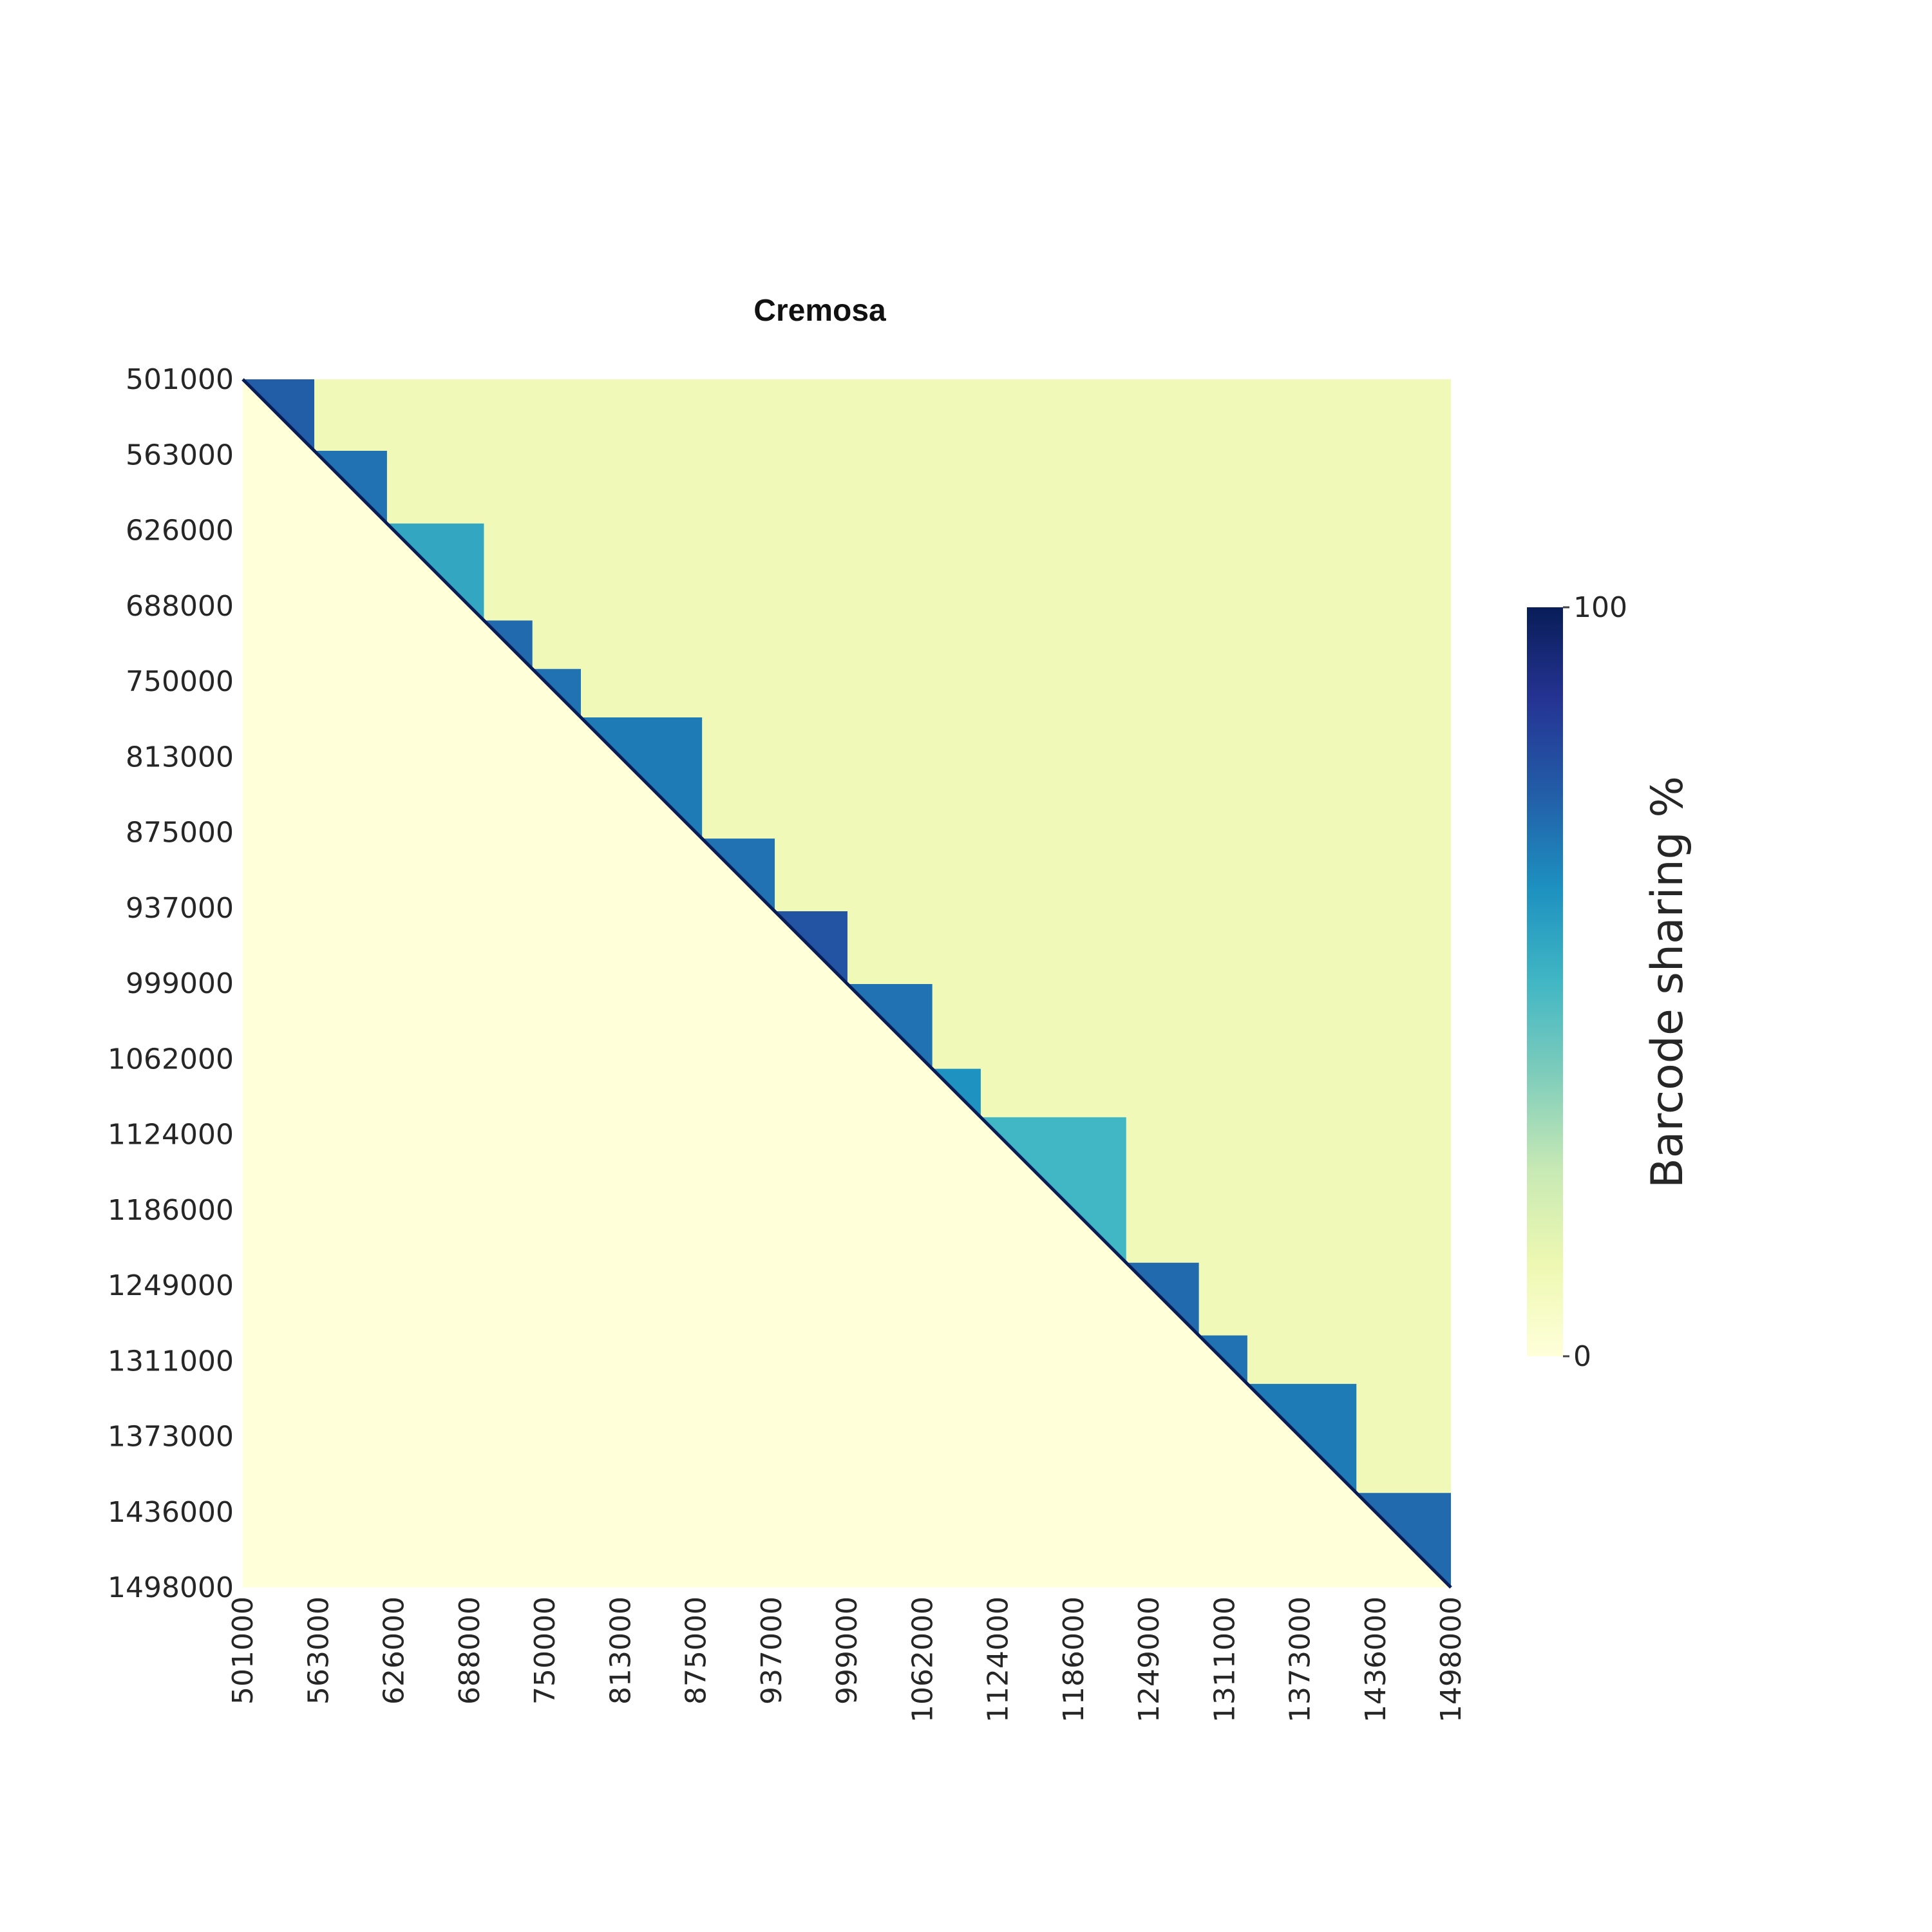 The width and height of the screenshot is (1932, 1932). I want to click on chart-title: Cremosa, so click(819, 311).